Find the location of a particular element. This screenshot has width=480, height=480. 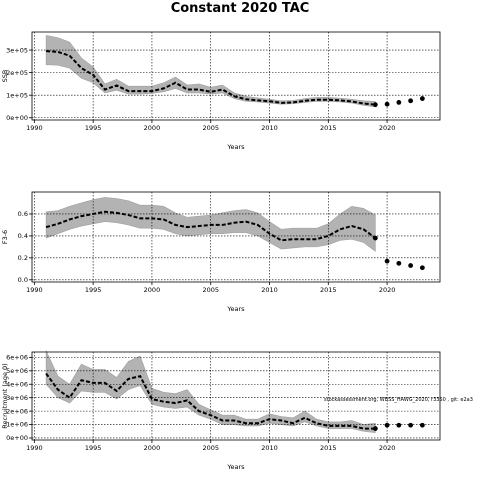

fbar-x-tick-label: 2000 is located at coordinates (152, 290).